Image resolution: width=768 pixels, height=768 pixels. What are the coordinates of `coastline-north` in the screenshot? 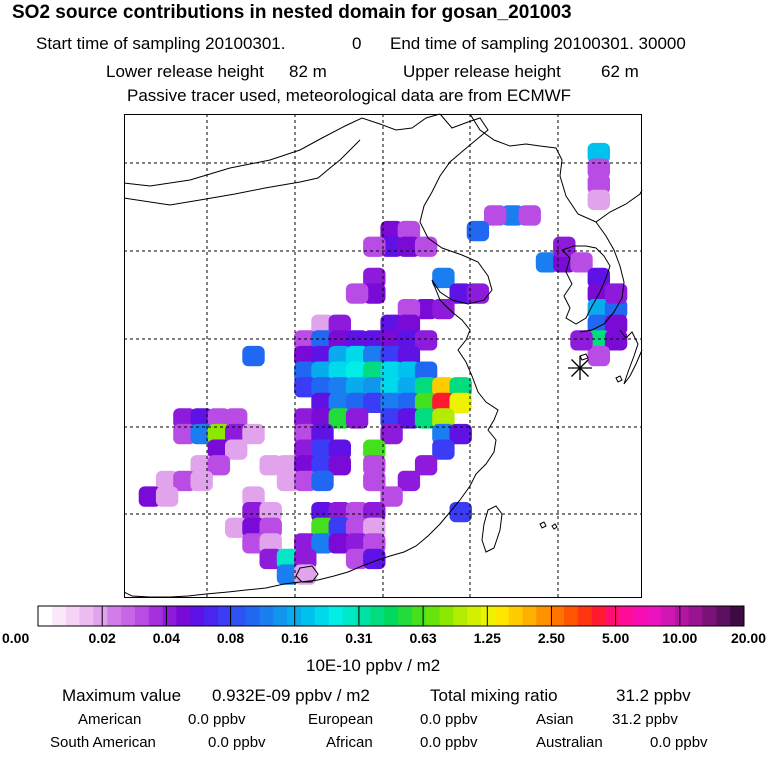 It's located at (242, 172).